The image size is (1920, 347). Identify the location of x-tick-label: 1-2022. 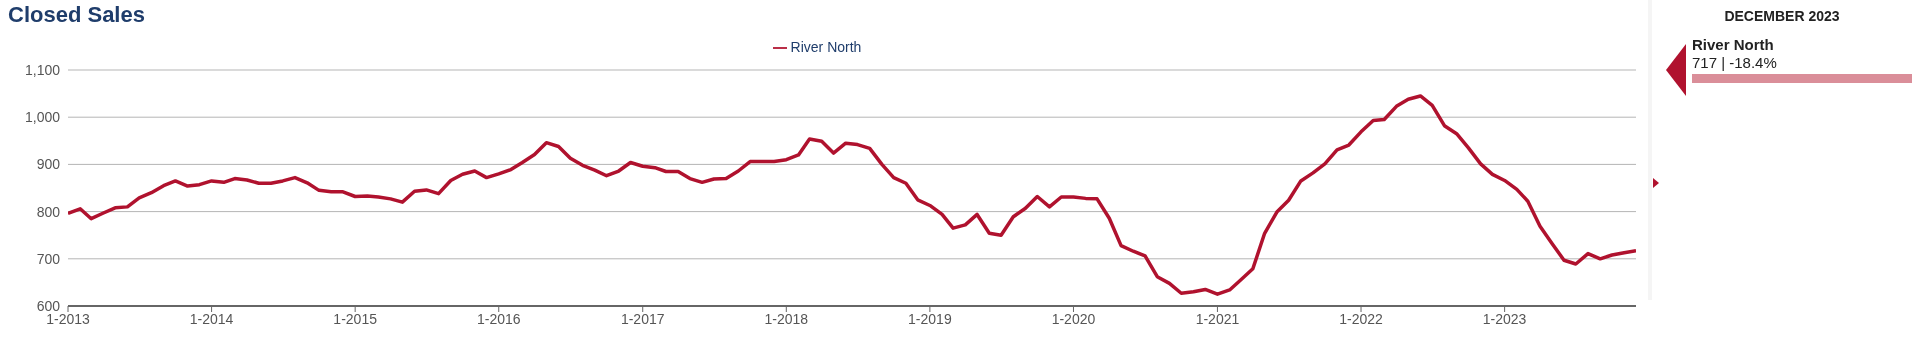
(1361, 318).